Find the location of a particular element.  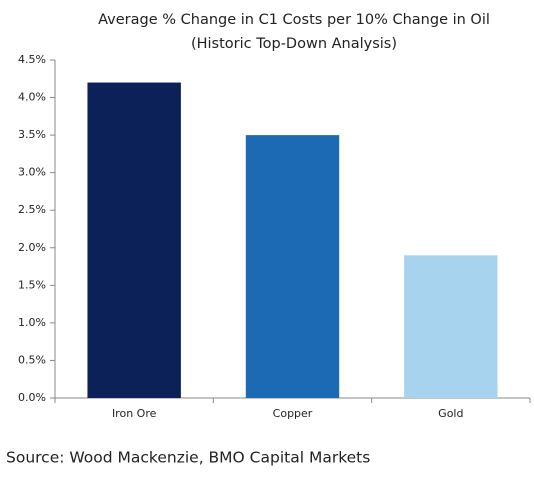

y-tick-label: 3.0% is located at coordinates (32, 172).